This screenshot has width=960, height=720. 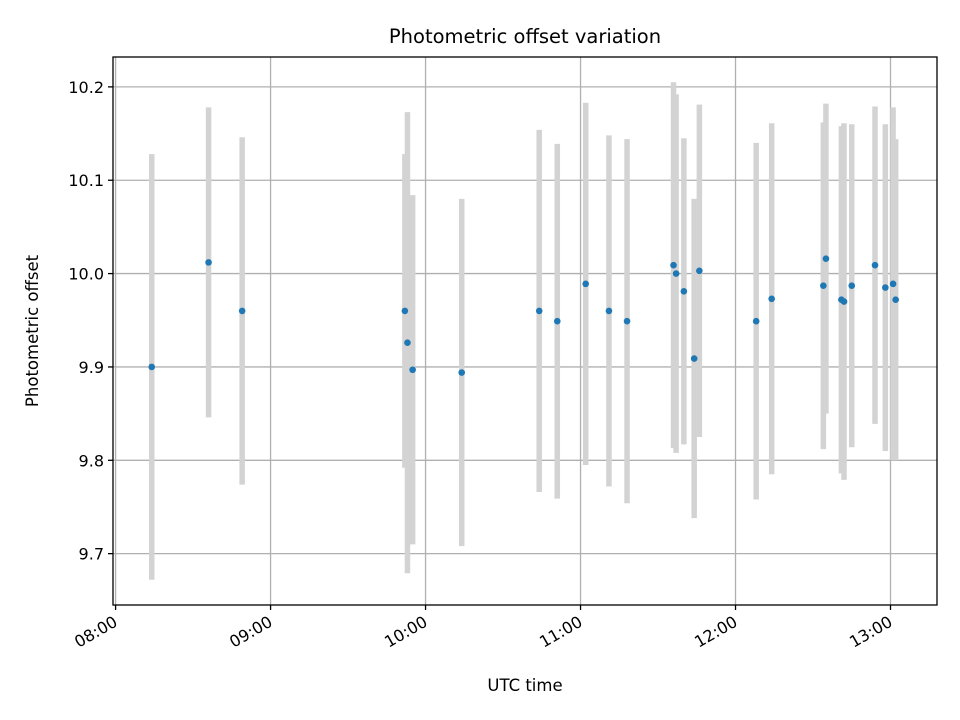 What do you see at coordinates (91, 367) in the screenshot?
I see `y-tick-label: 9.9` at bounding box center [91, 367].